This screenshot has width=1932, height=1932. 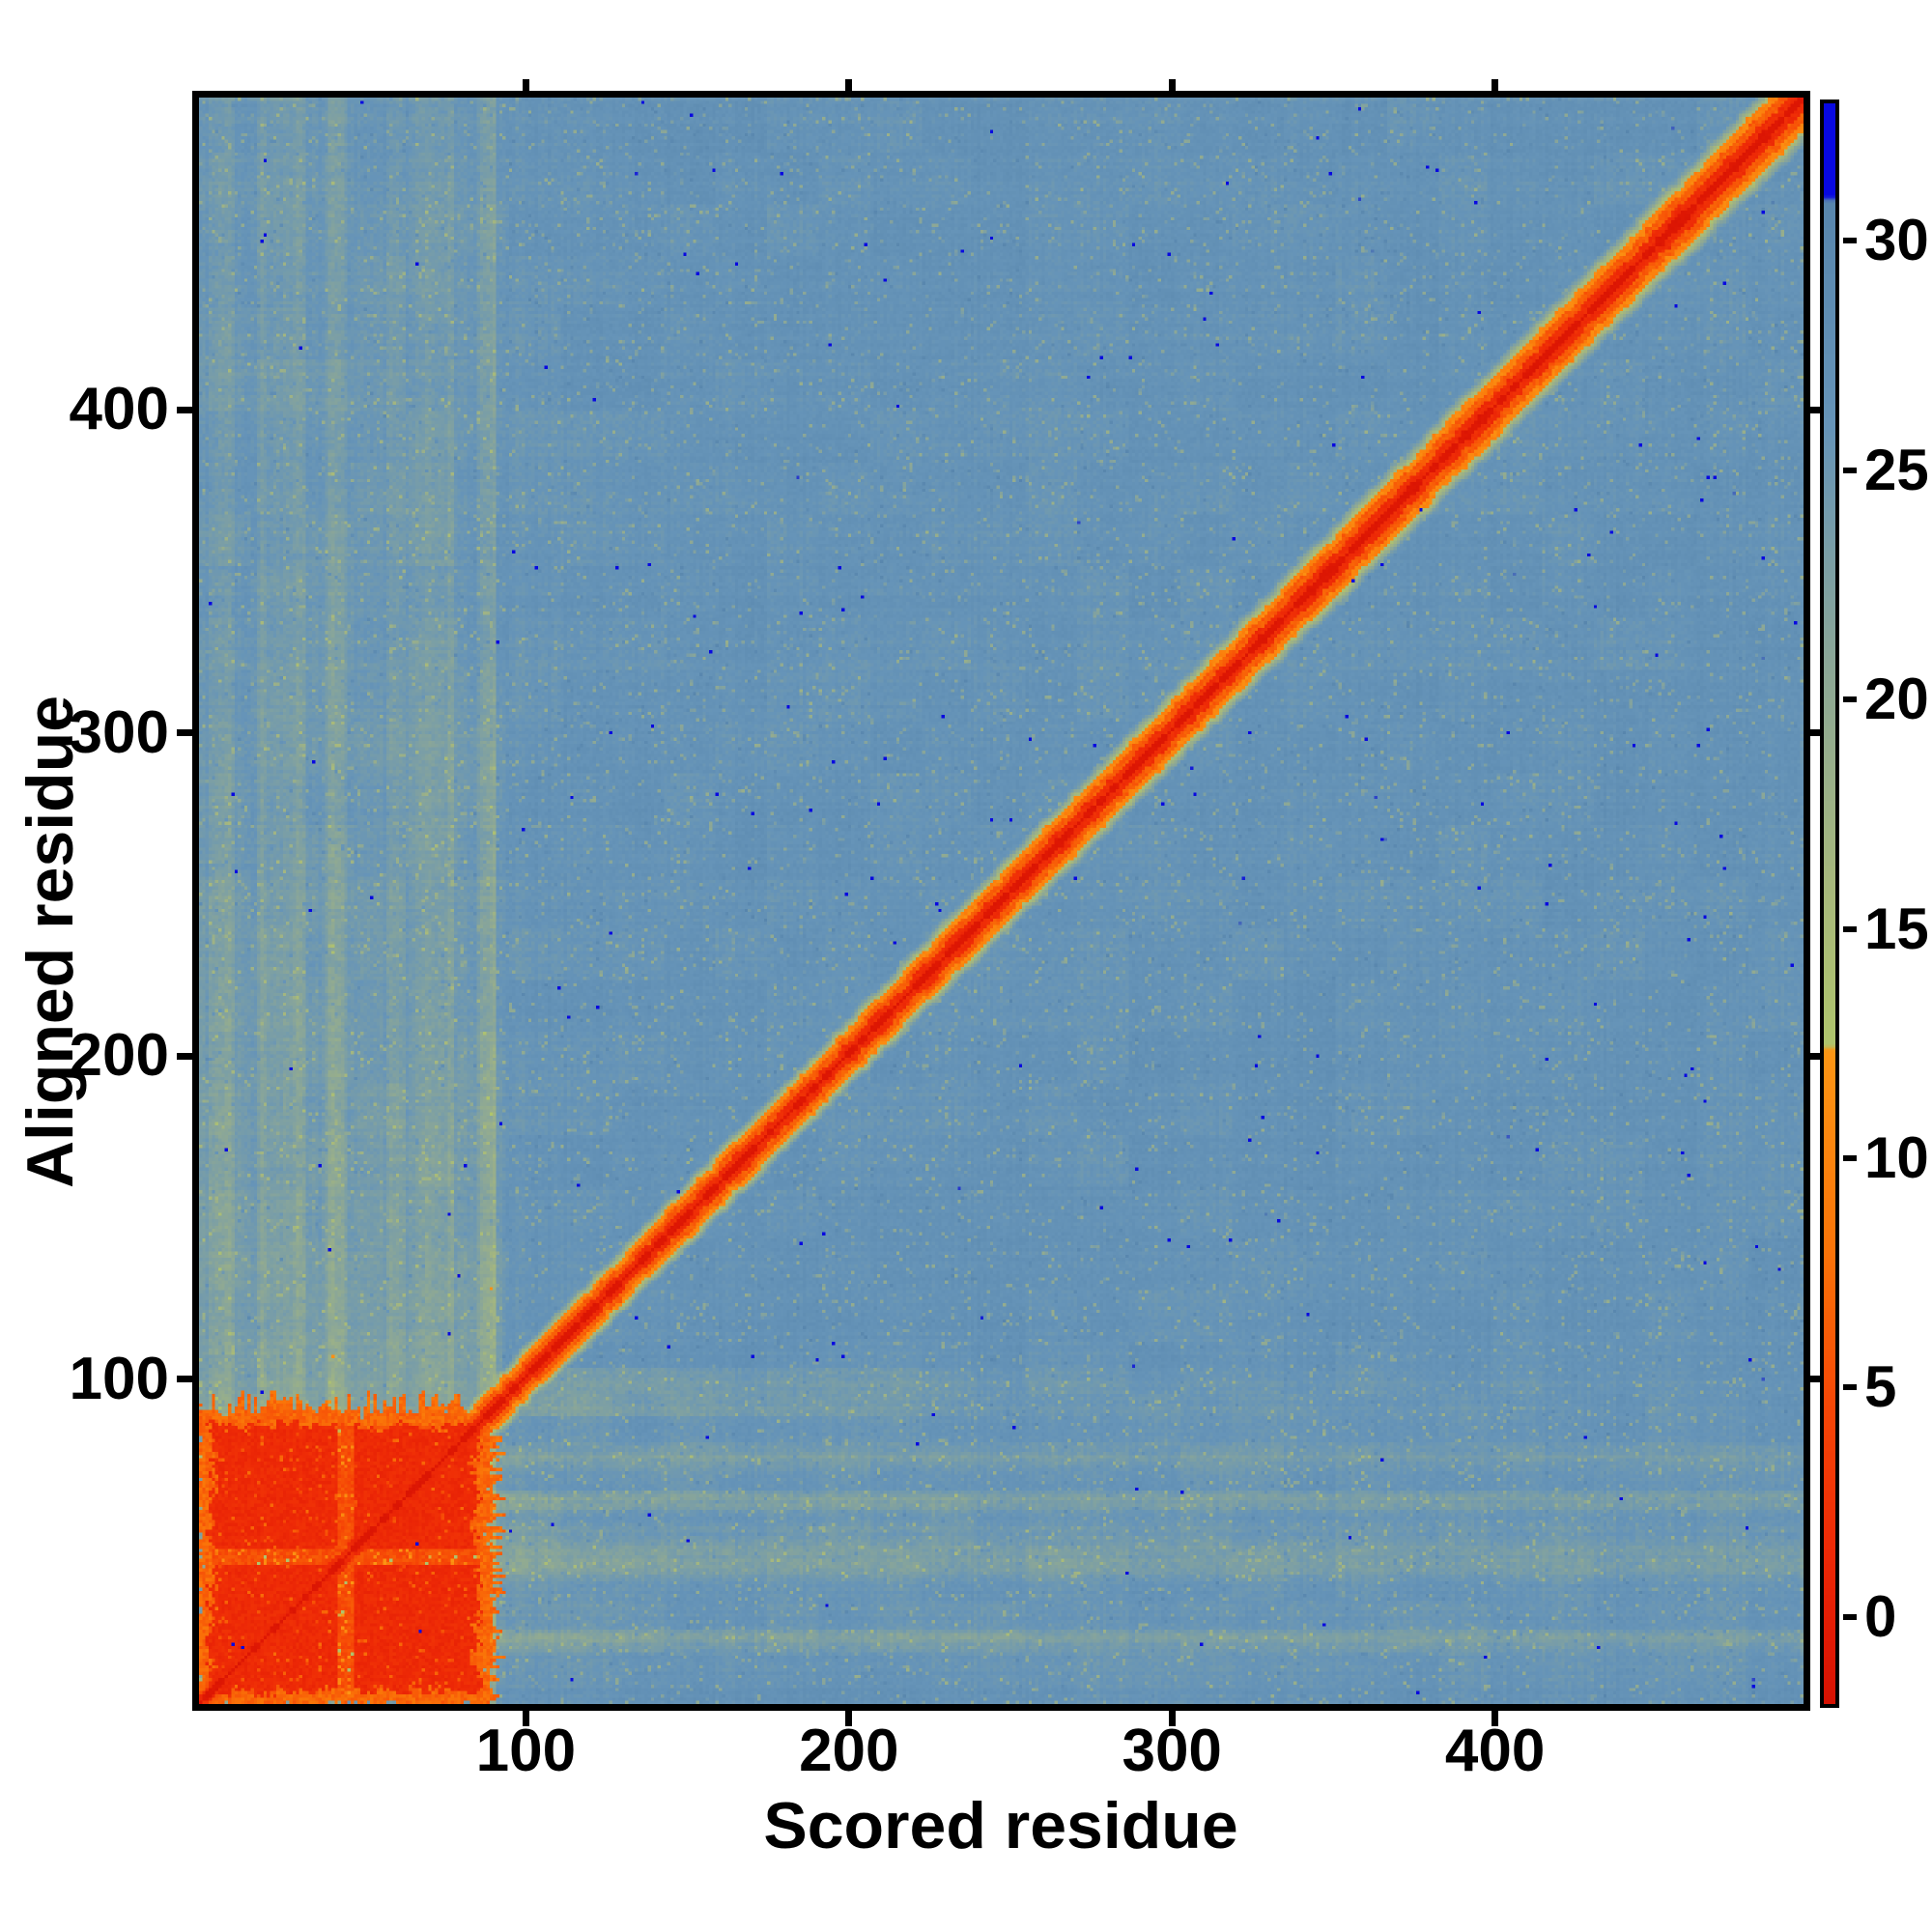 I want to click on colorbar-tick-label: 5, so click(x=1880, y=1387).